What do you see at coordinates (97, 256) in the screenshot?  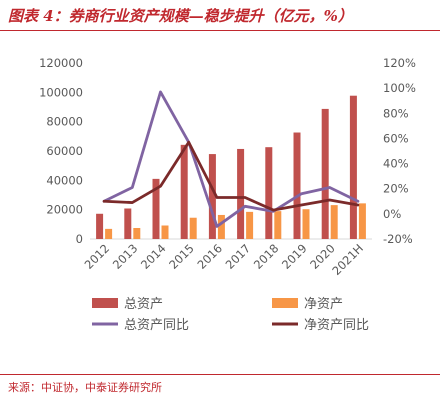 I see `x-tick-label: 2012` at bounding box center [97, 256].